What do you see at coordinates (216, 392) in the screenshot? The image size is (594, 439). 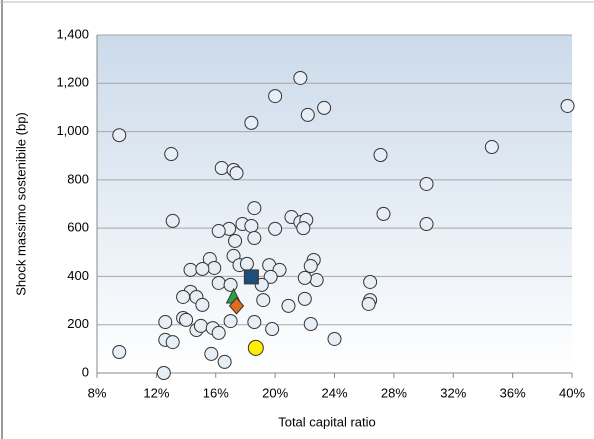 I see `x-tick-label: 16%` at bounding box center [216, 392].